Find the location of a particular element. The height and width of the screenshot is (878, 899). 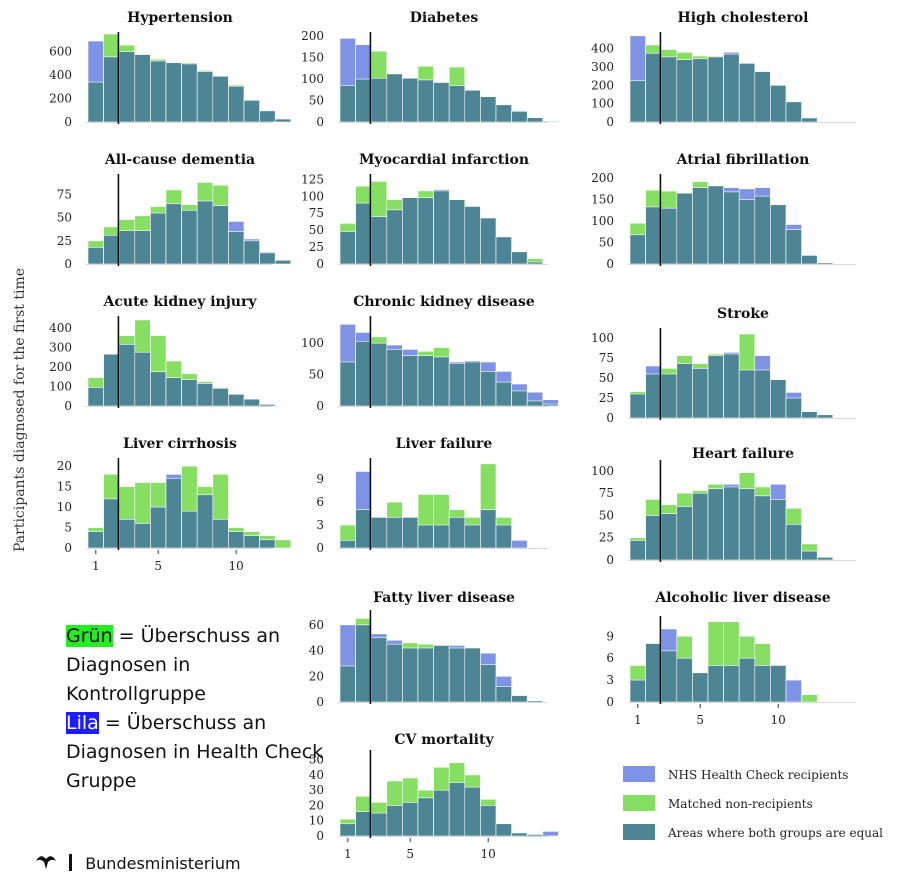

y-tick-label: 25 is located at coordinates (316, 247).